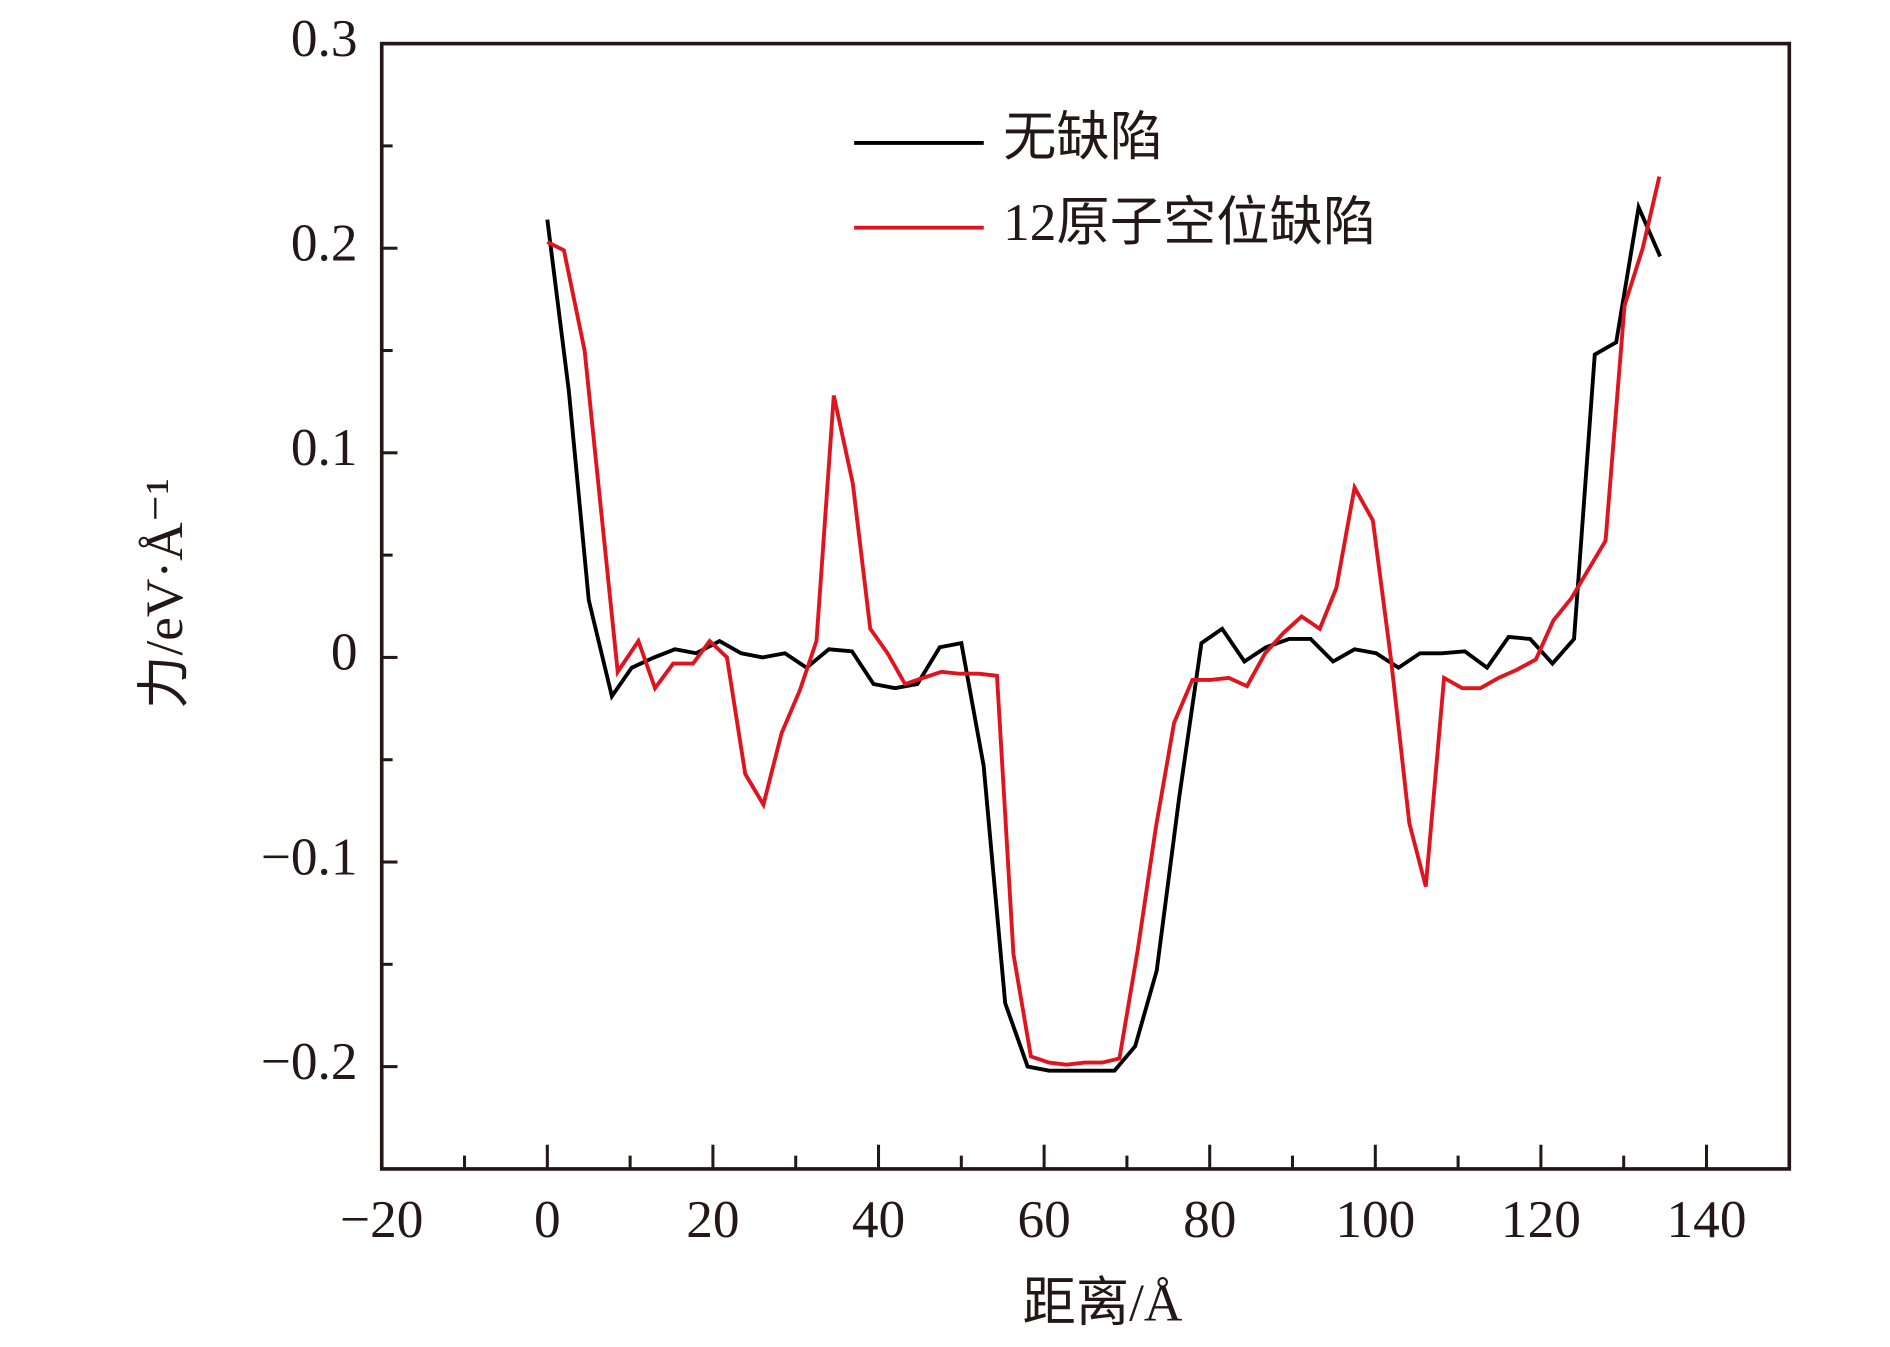  I want to click on y-tick-label: −0.2, so click(309, 1061).